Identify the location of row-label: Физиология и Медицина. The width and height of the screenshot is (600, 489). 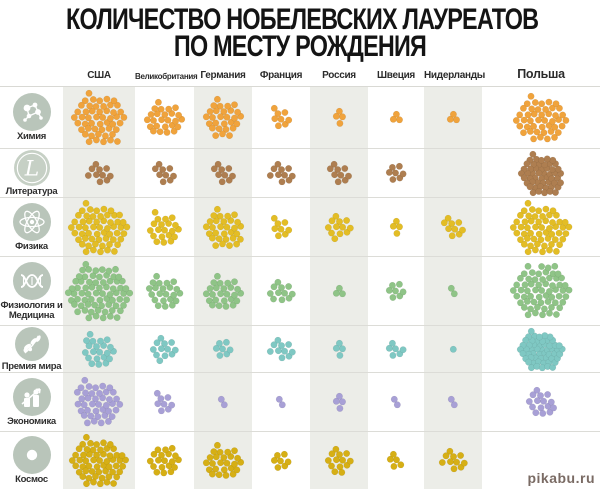
(31, 310).